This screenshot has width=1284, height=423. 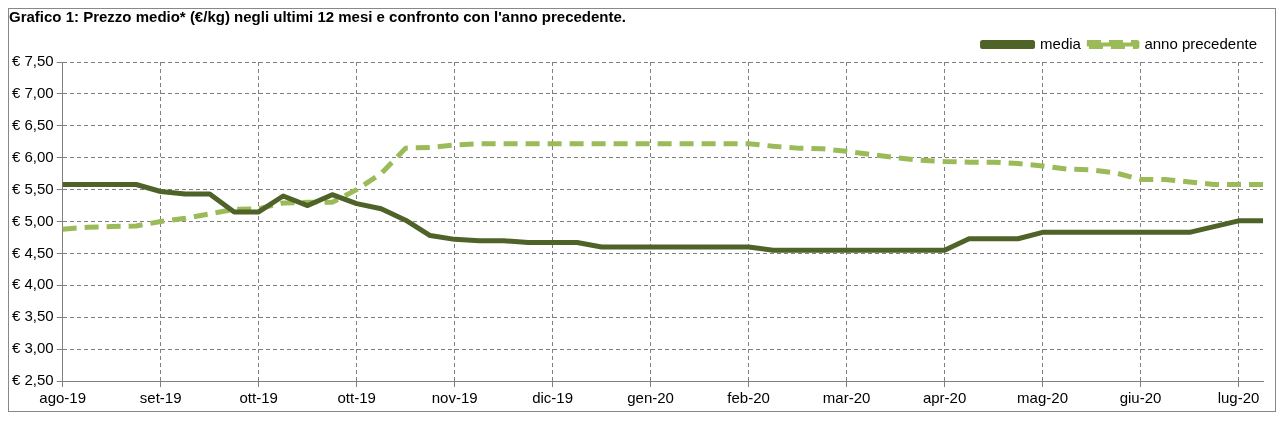 I want to click on y-tick-label: € 4,00, so click(x=32, y=284).